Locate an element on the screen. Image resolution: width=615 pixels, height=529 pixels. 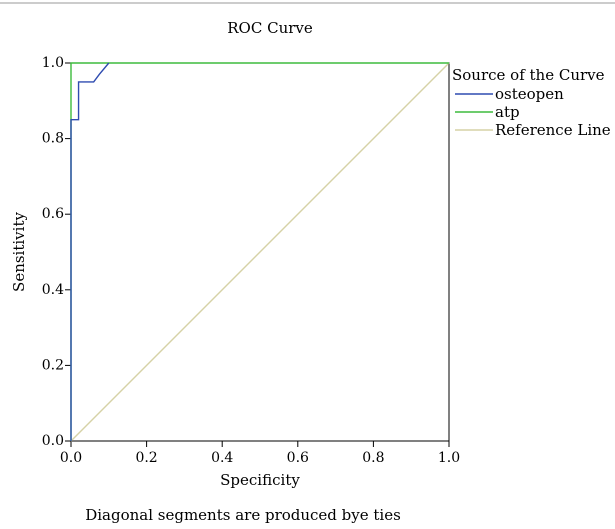
y-tick-label: 0.4 is located at coordinates (53, 290).